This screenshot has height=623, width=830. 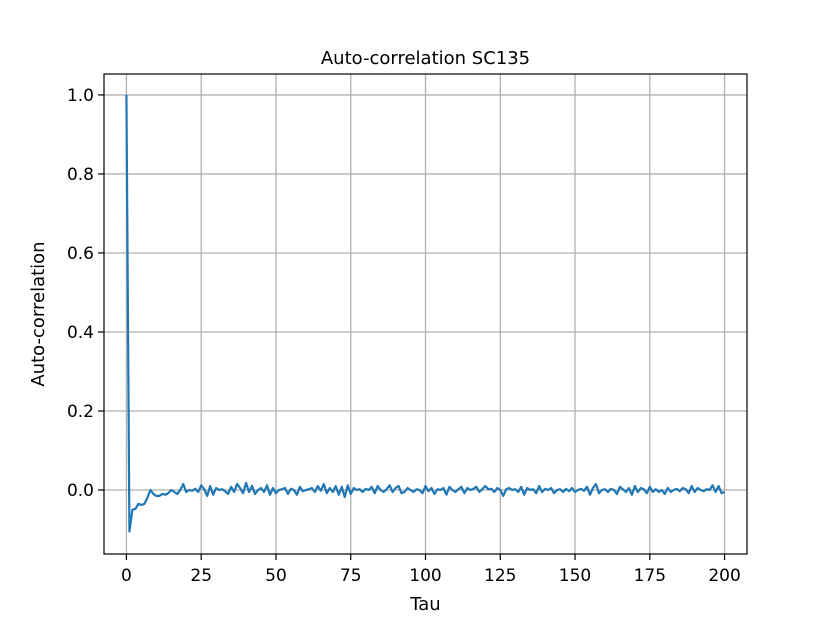 I want to click on x-tick-label: 150, so click(x=575, y=576).